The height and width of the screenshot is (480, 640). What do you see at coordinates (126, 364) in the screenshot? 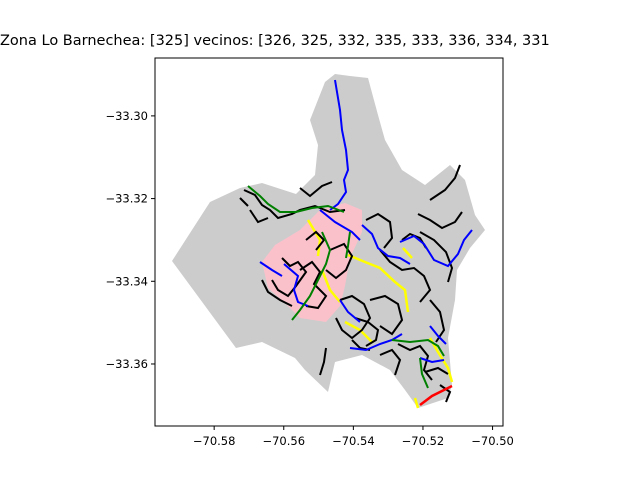
I see `y-tick-label: −33.36` at bounding box center [126, 364].